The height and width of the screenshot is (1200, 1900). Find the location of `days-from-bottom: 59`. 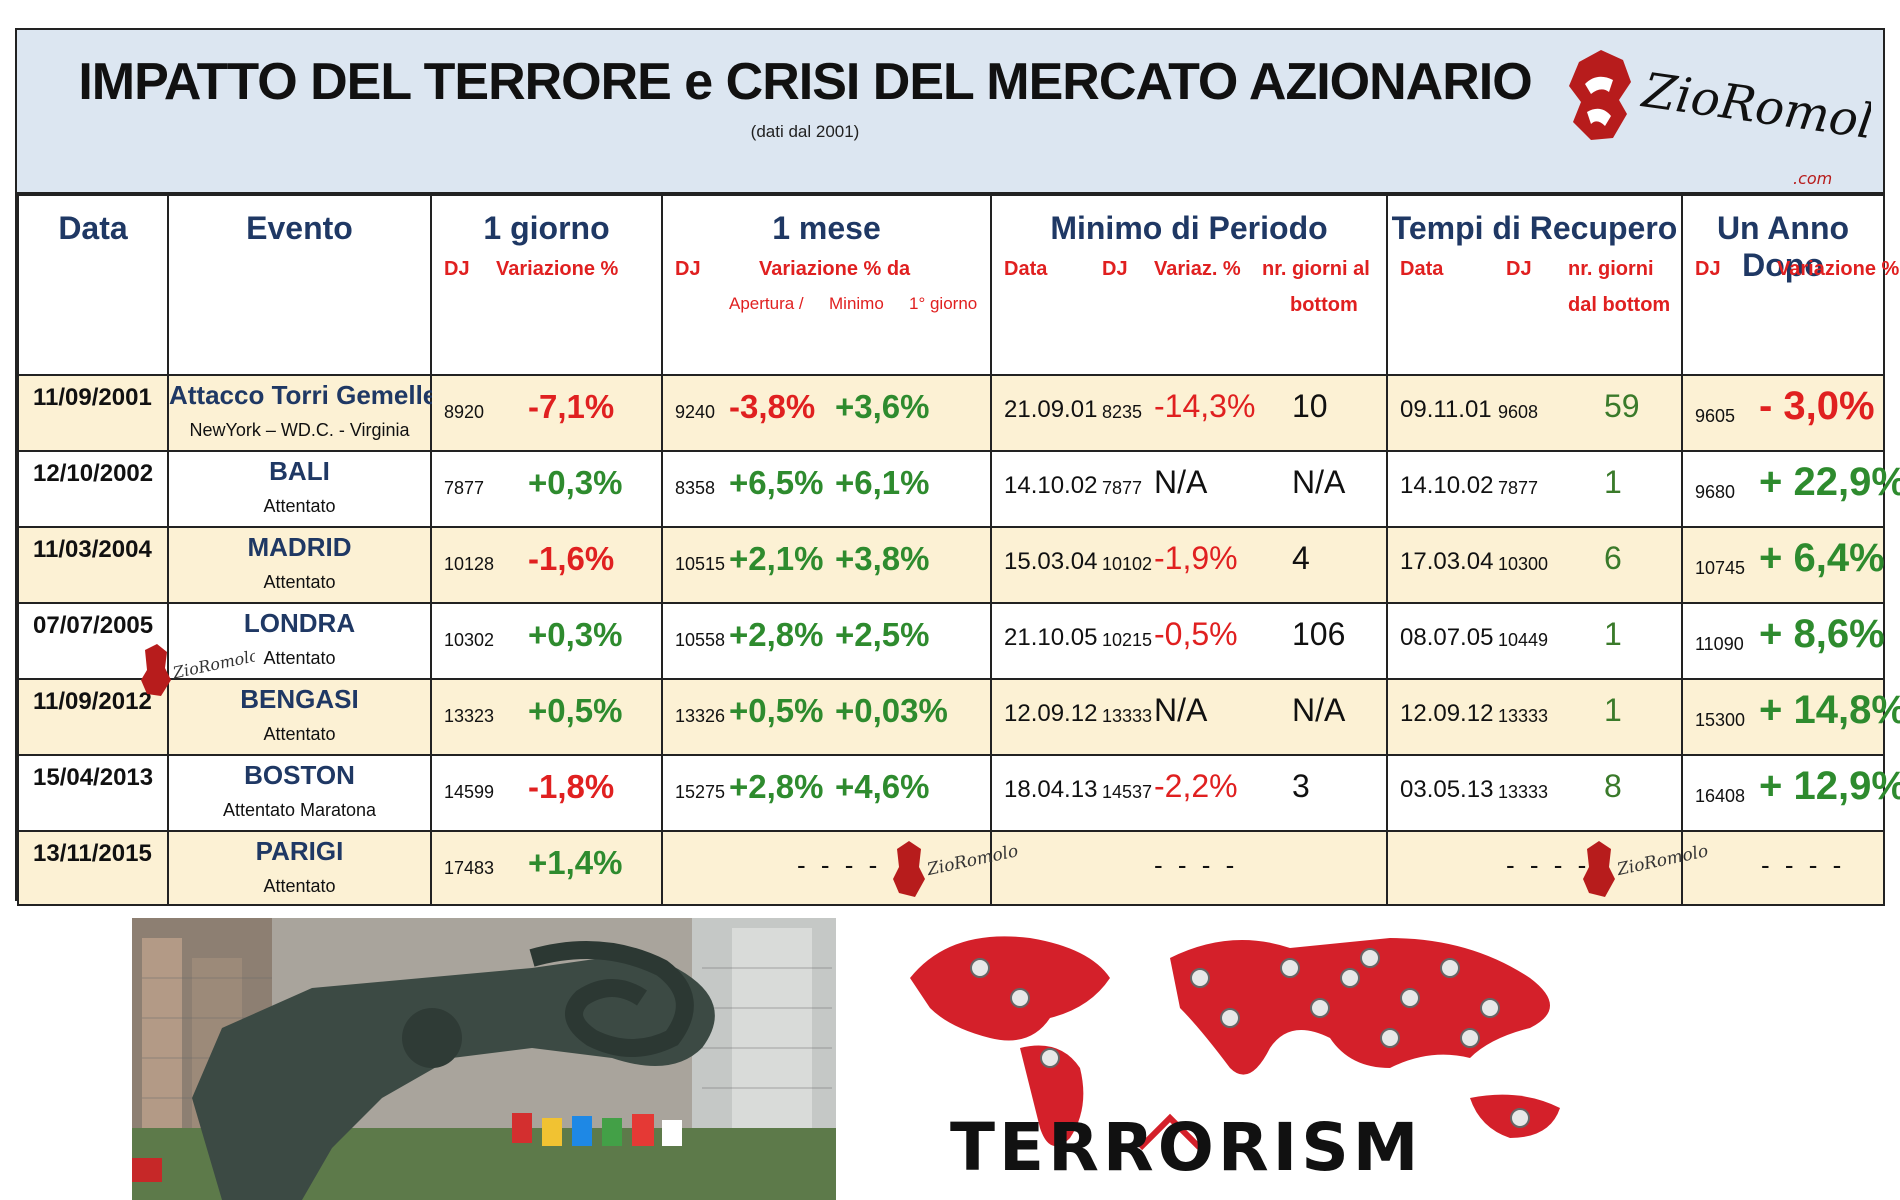

days-from-bottom: 59 is located at coordinates (1622, 406).